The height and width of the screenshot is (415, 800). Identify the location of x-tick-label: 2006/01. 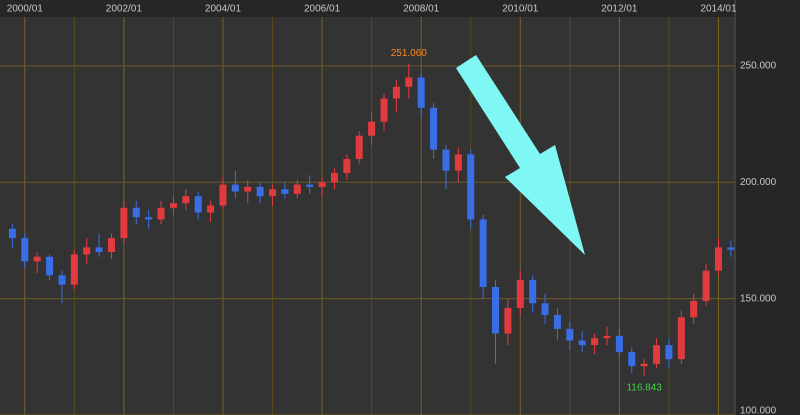
(322, 9).